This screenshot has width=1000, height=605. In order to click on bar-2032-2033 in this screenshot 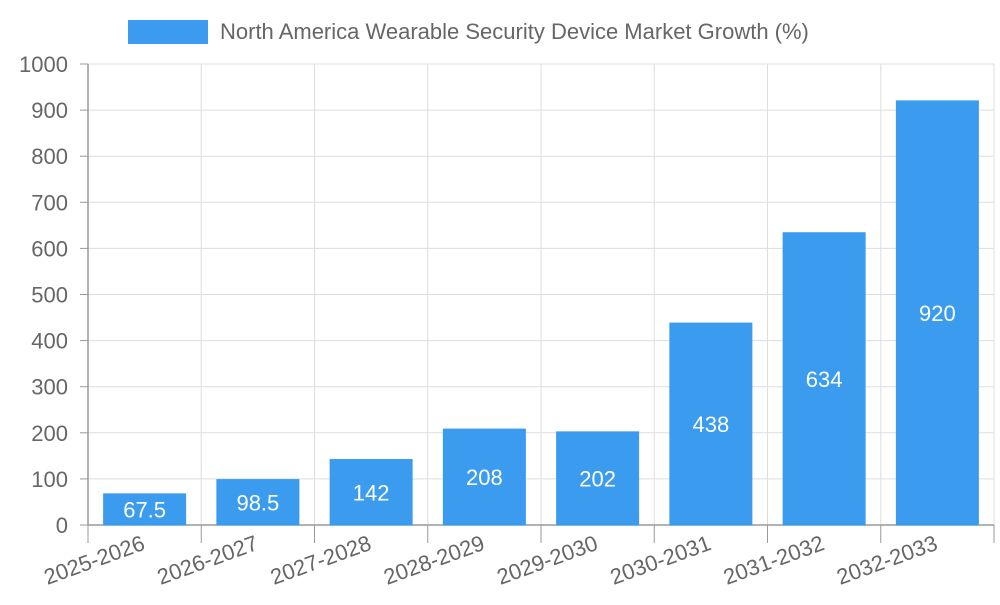, I will do `click(937, 313)`.